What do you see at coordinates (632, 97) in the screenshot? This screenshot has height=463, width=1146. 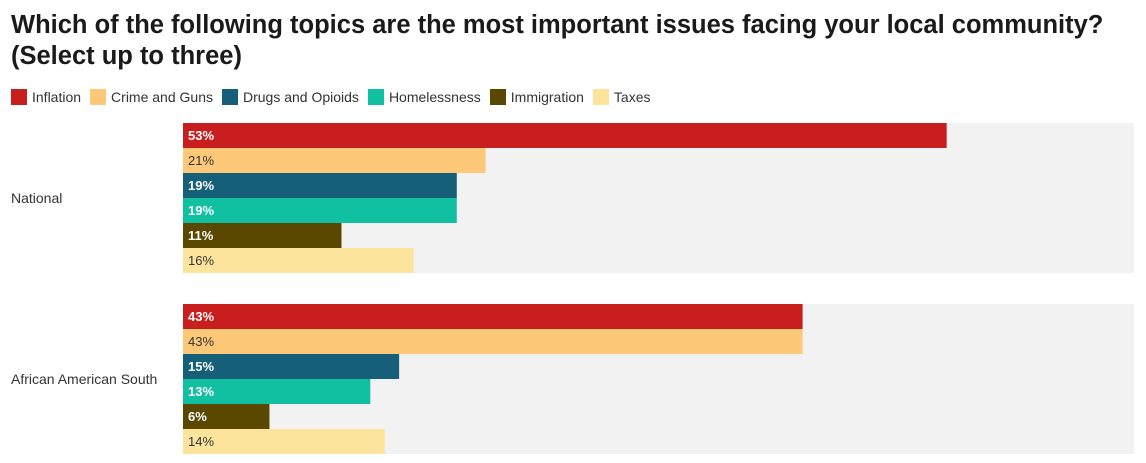 I see `legend-label: Taxes` at bounding box center [632, 97].